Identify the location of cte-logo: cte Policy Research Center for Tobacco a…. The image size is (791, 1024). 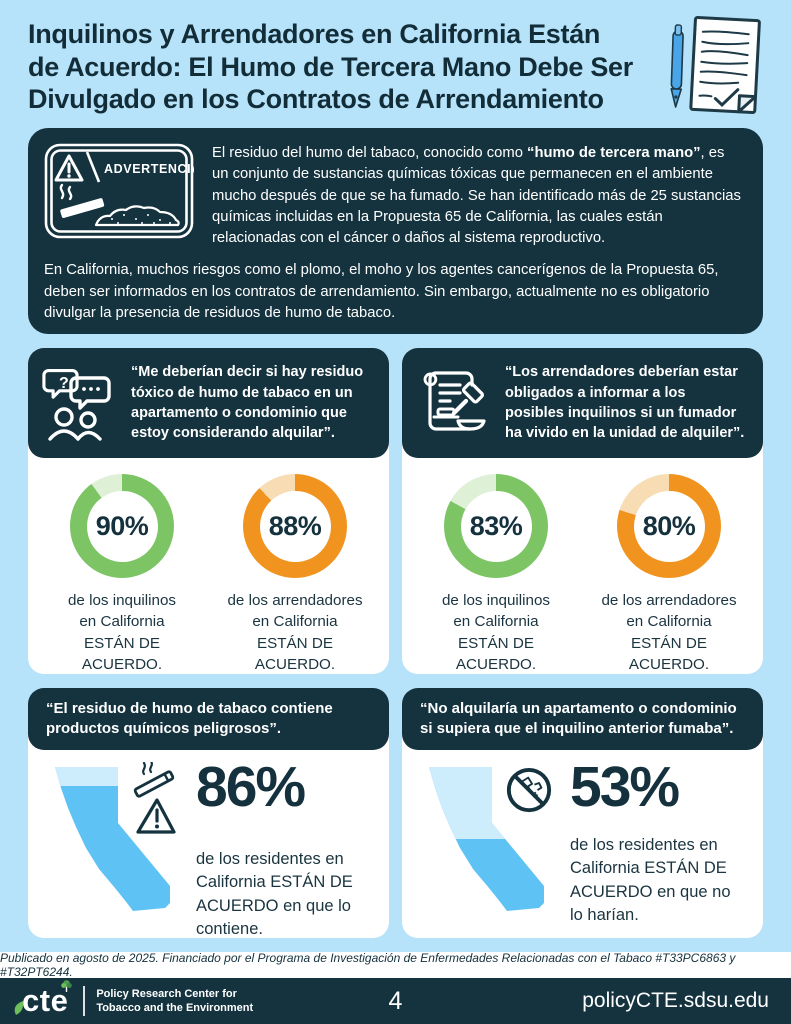
(134, 999).